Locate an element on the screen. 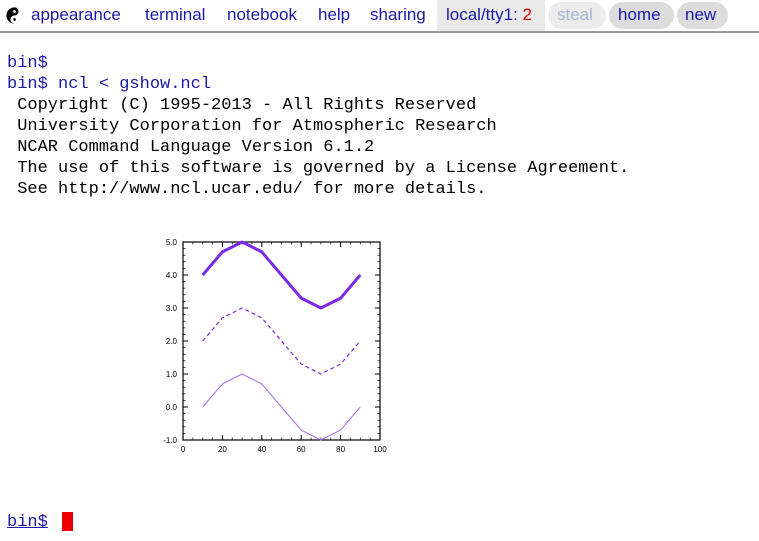  line-chart: 0 20 40 60 80 100 -1.0 0.0 1.0 2.0 3.0 4.0 5.0 is located at coordinates (275, 346).